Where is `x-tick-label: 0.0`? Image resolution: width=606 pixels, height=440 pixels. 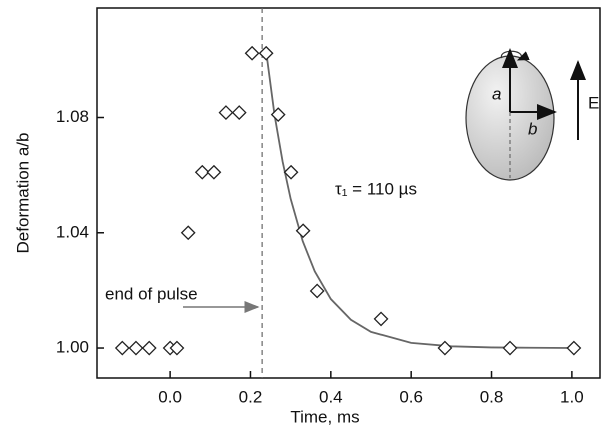 x-tick-label: 0.0 is located at coordinates (170, 396).